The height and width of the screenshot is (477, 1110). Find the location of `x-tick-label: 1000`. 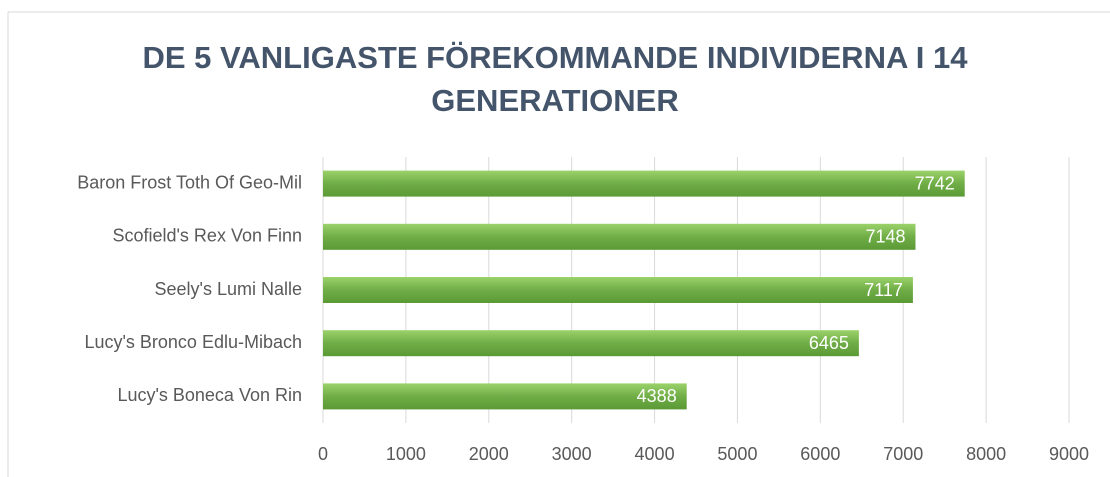

x-tick-label: 1000 is located at coordinates (406, 454).